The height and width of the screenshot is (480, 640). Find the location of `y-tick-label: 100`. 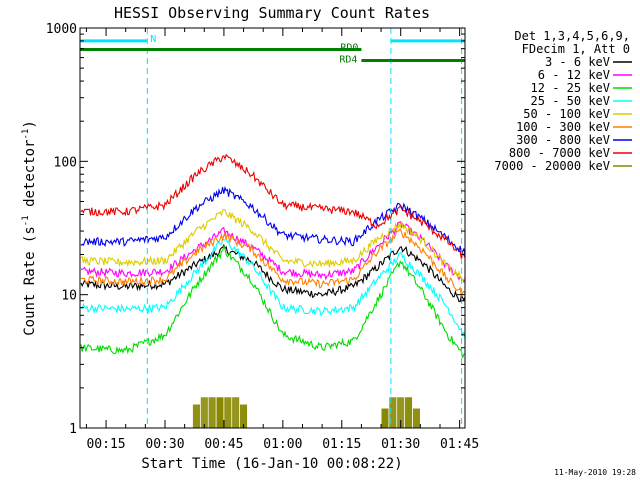

y-tick-label: 100 is located at coordinates (65, 162).